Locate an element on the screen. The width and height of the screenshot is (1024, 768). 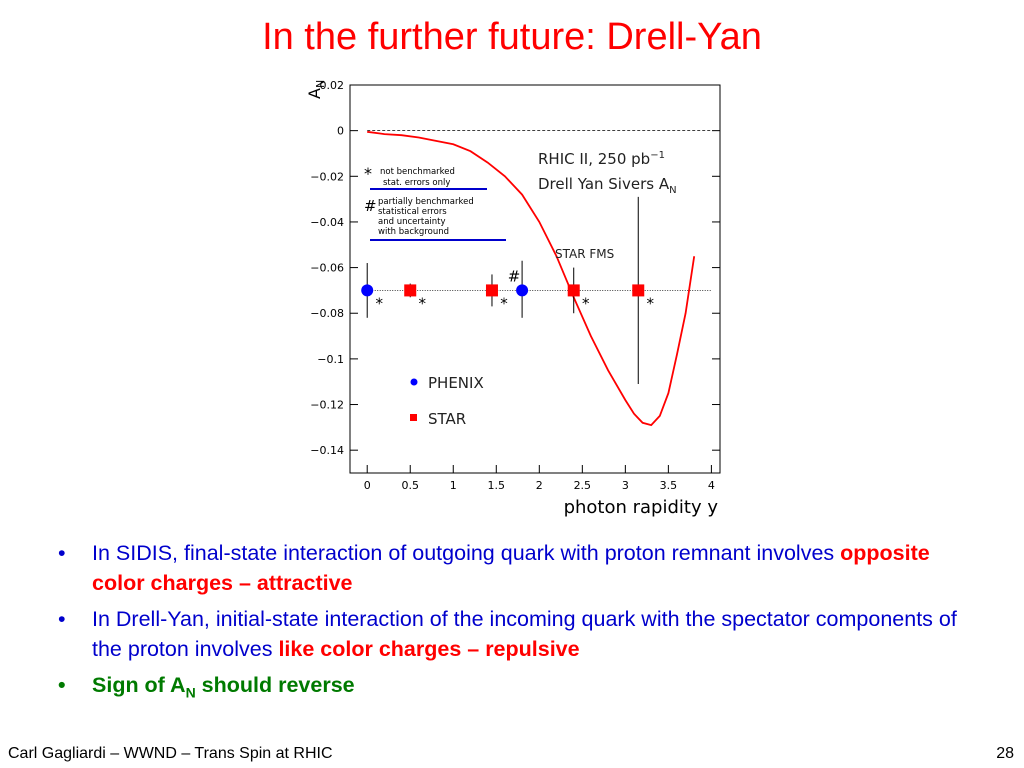
annotation-line1: RHIC II, 250 pb−1 is located at coordinates (601, 159).